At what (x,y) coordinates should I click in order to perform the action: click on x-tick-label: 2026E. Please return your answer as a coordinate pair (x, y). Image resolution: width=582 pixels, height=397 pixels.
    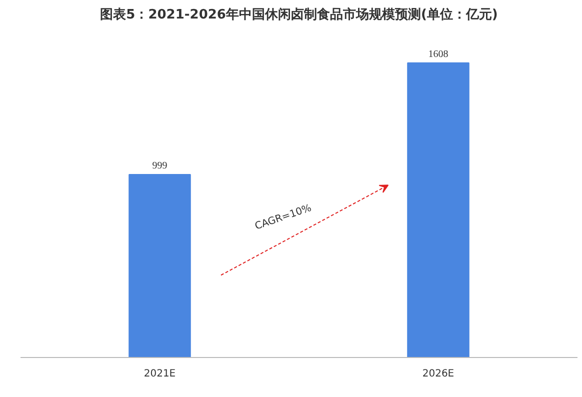
    Looking at the image, I should click on (438, 374).